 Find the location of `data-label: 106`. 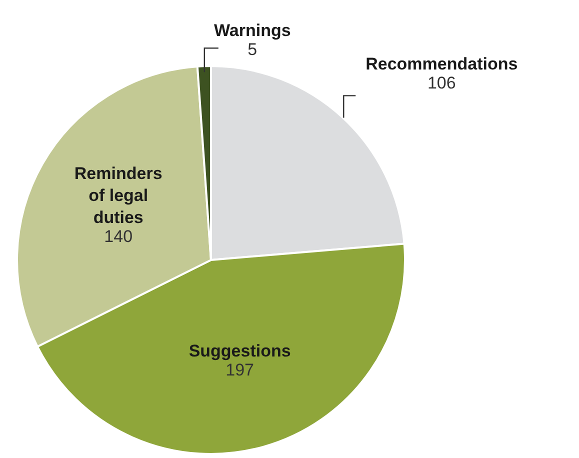

data-label: 106 is located at coordinates (441, 82).